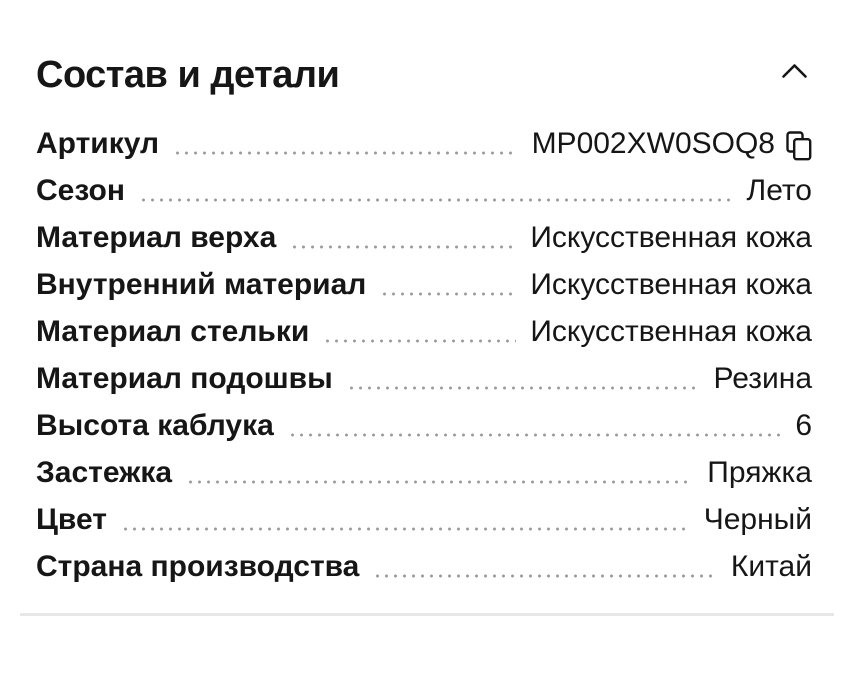 Image resolution: width=842 pixels, height=700 pixels. I want to click on attribute-label: Артикул, so click(98, 143).